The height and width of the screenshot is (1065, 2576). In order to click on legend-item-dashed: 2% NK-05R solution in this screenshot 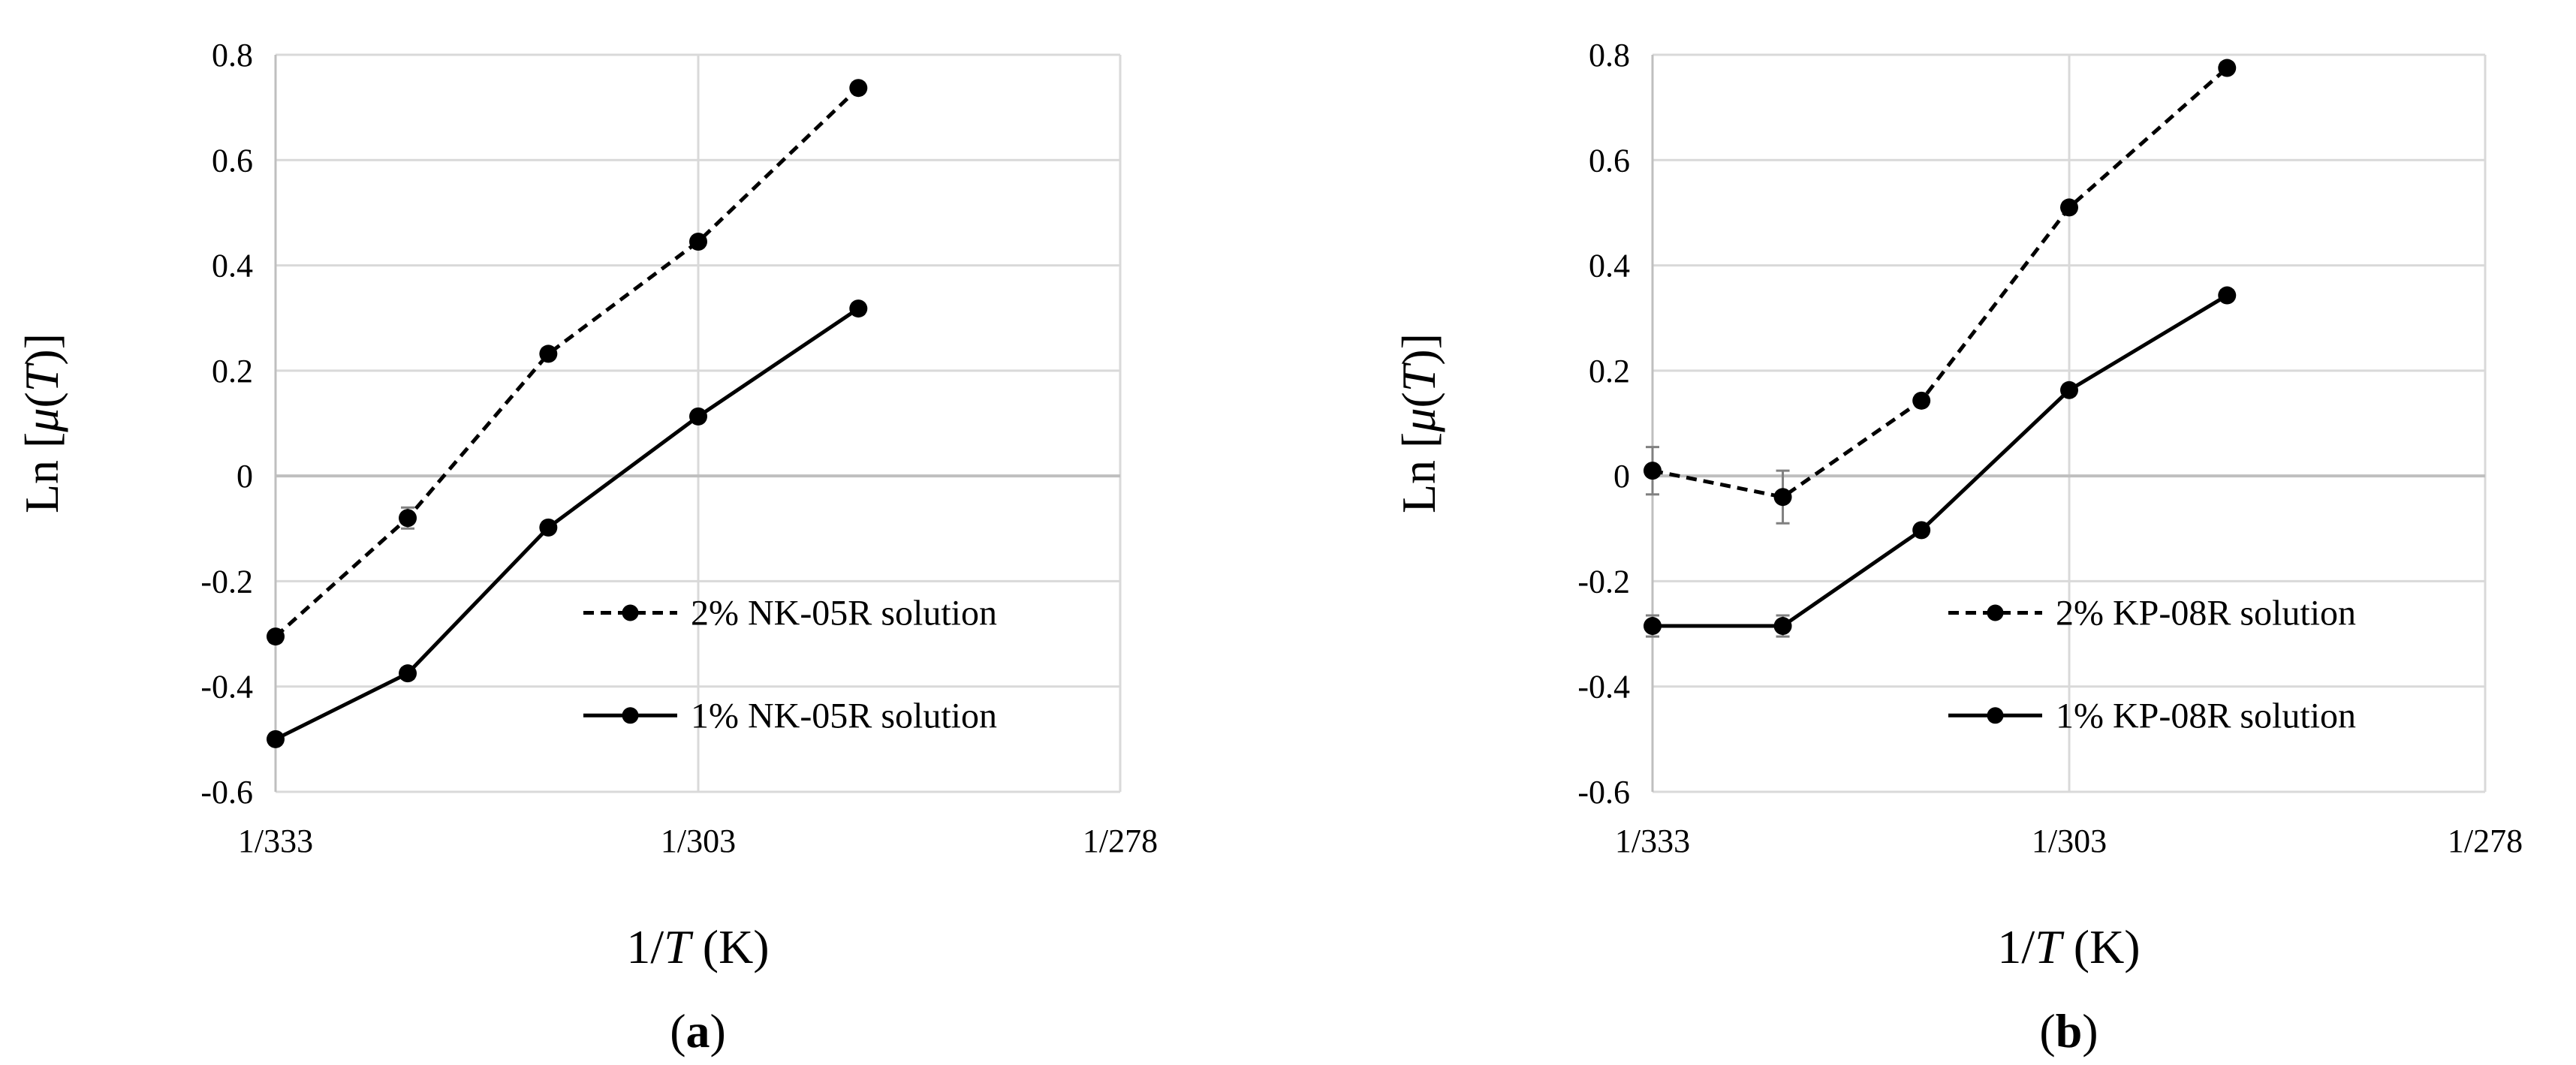, I will do `click(790, 613)`.